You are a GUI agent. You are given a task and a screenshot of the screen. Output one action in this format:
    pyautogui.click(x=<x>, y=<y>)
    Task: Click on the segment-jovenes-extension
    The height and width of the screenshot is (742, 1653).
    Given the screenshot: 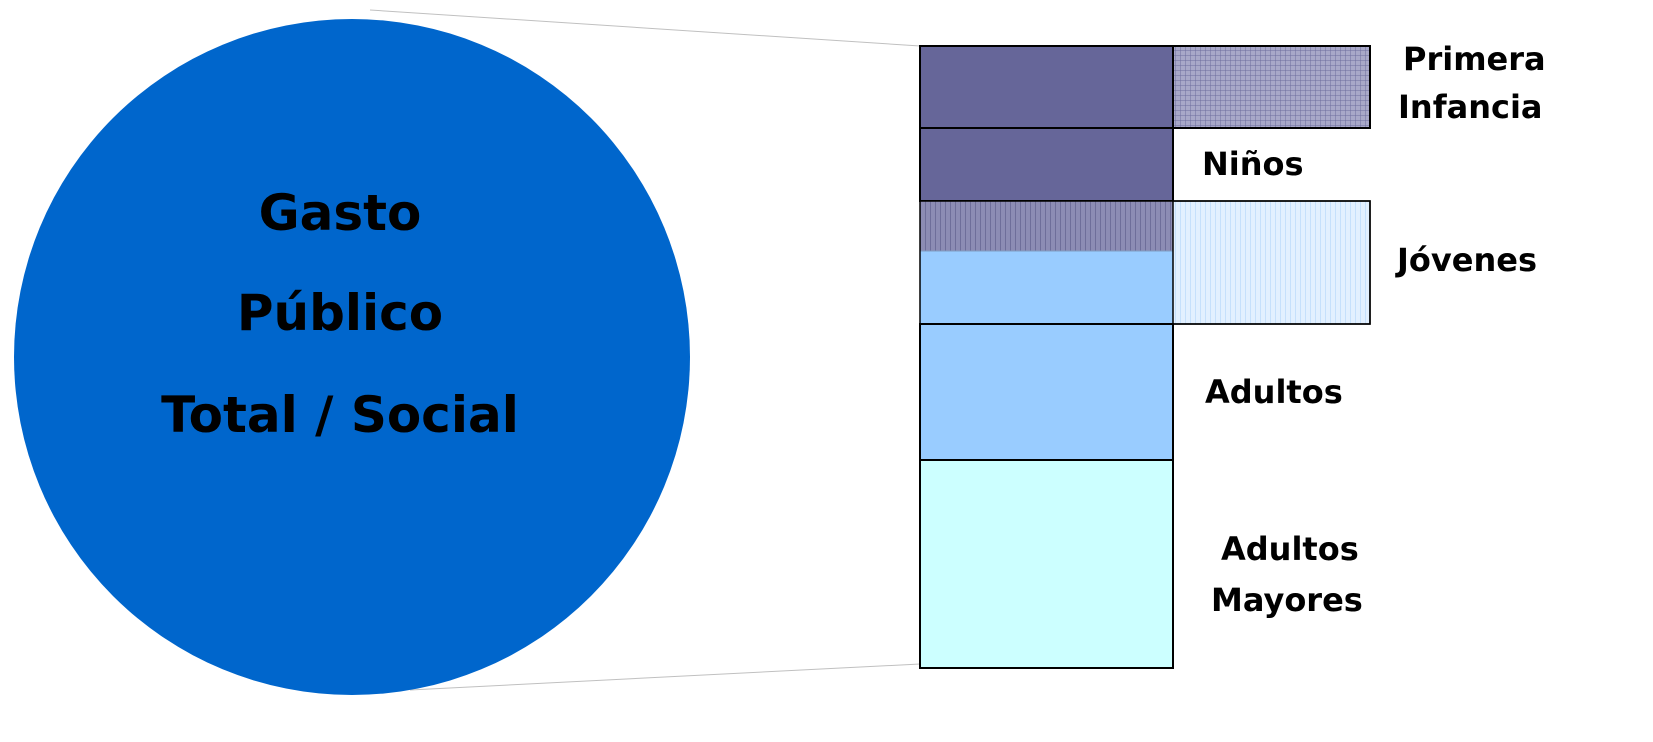 What is the action you would take?
    pyautogui.click(x=1271, y=262)
    